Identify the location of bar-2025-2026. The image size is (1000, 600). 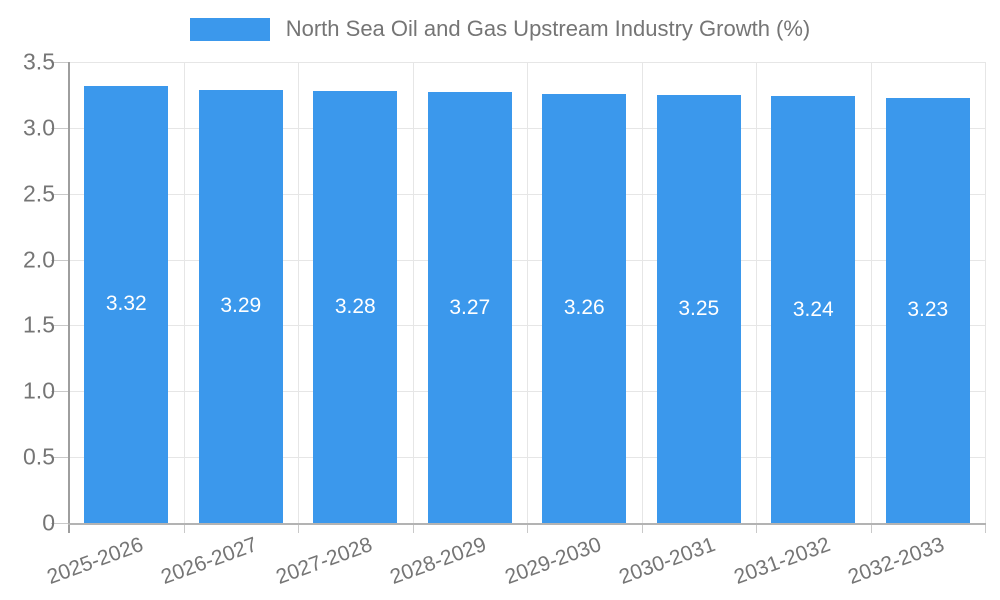
(126, 304).